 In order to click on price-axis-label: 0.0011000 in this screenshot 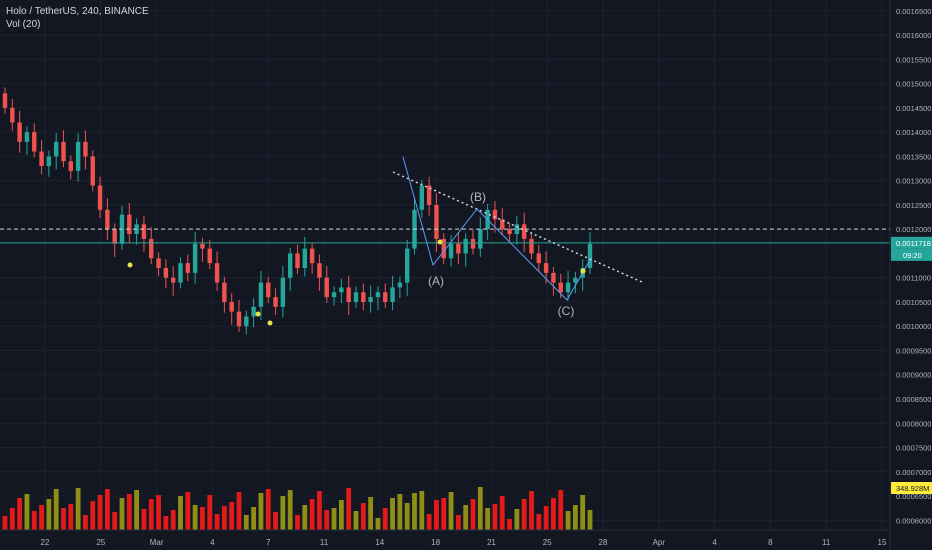, I will do `click(913, 278)`.